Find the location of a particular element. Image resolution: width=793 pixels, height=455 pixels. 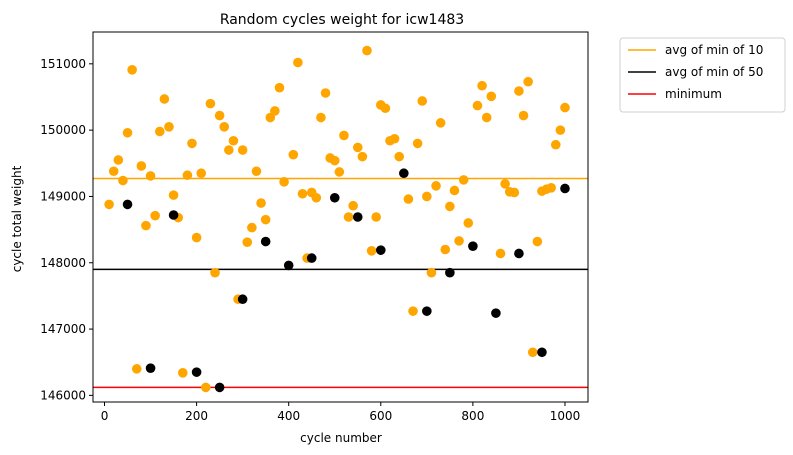

x-tick-label: 0 is located at coordinates (105, 416).